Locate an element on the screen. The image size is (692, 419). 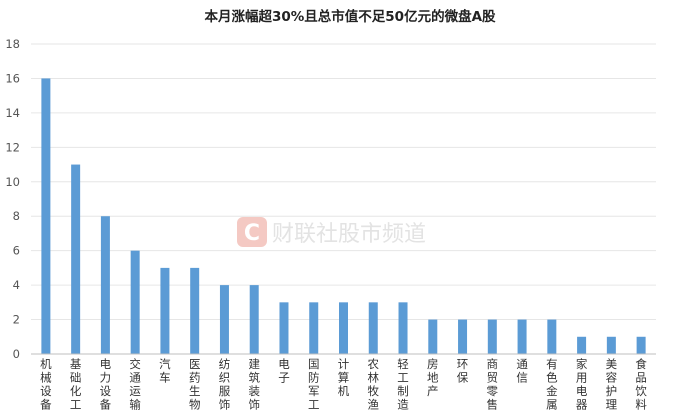
y-tick-label: 8 is located at coordinates (16, 216).